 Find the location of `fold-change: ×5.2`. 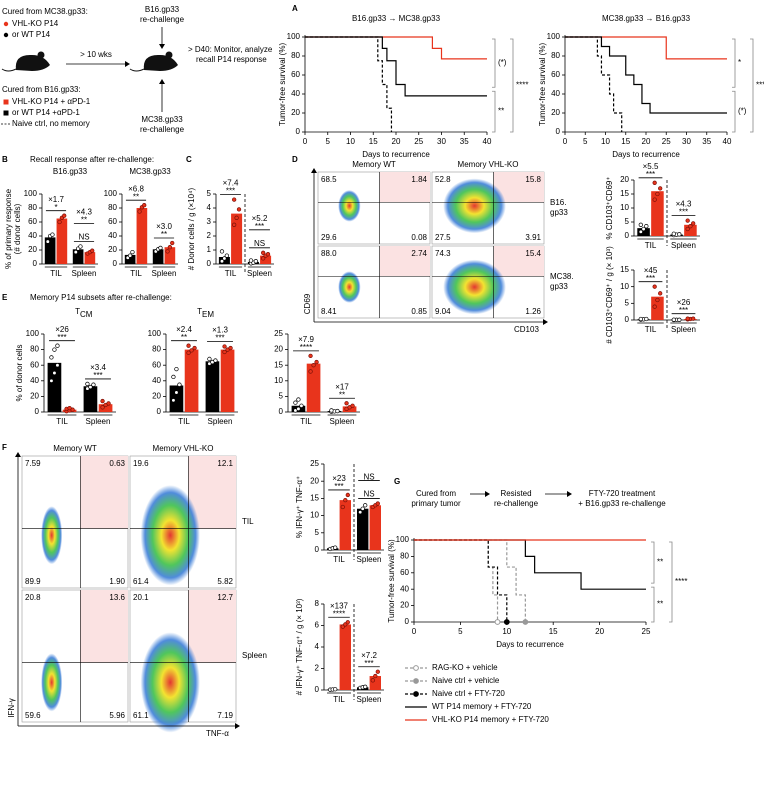

fold-change: ×5.2 is located at coordinates (260, 218).